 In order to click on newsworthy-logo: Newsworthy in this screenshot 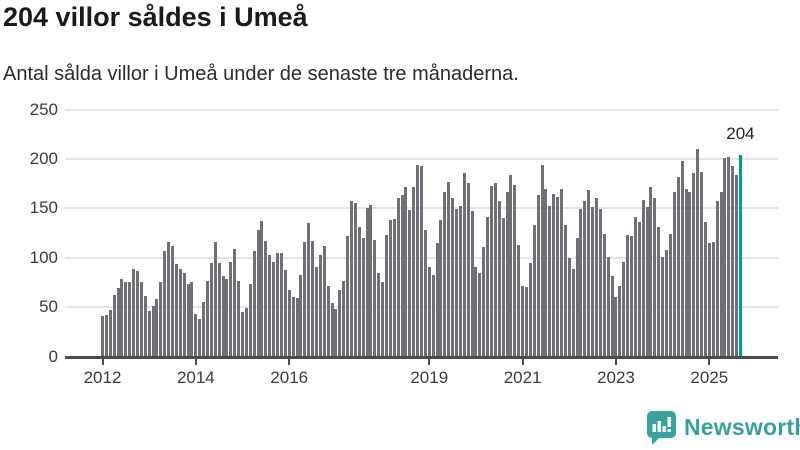, I will do `click(723, 427)`.